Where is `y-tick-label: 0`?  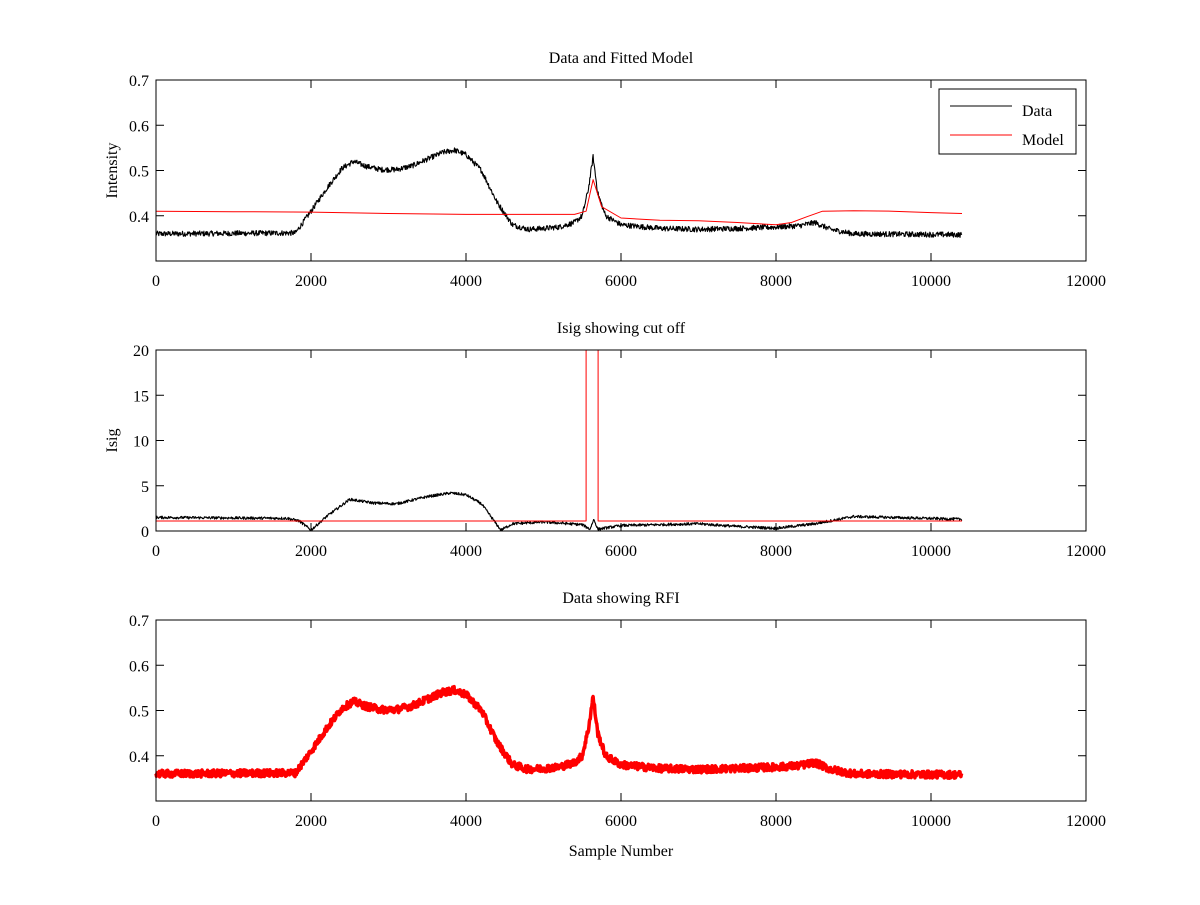 y-tick-label: 0 is located at coordinates (145, 532).